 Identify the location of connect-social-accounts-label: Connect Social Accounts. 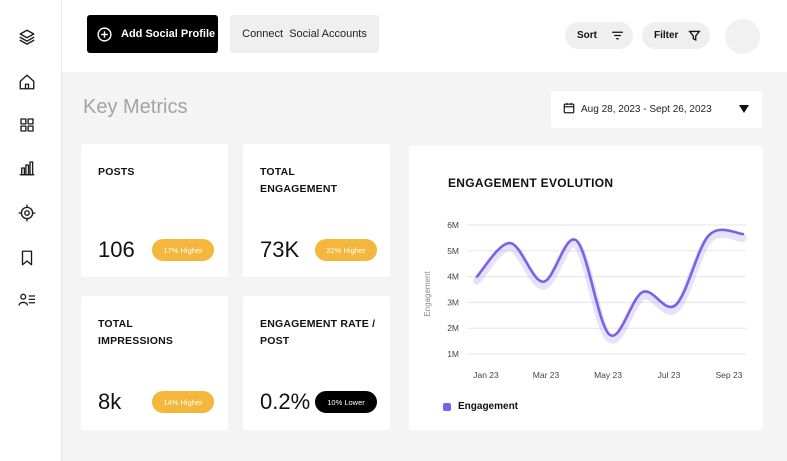
(304, 34).